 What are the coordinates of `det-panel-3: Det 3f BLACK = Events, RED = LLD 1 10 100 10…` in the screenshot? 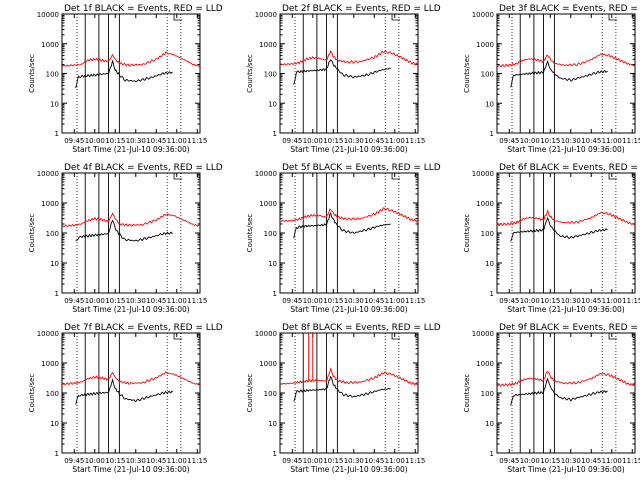 It's located at (551, 79).